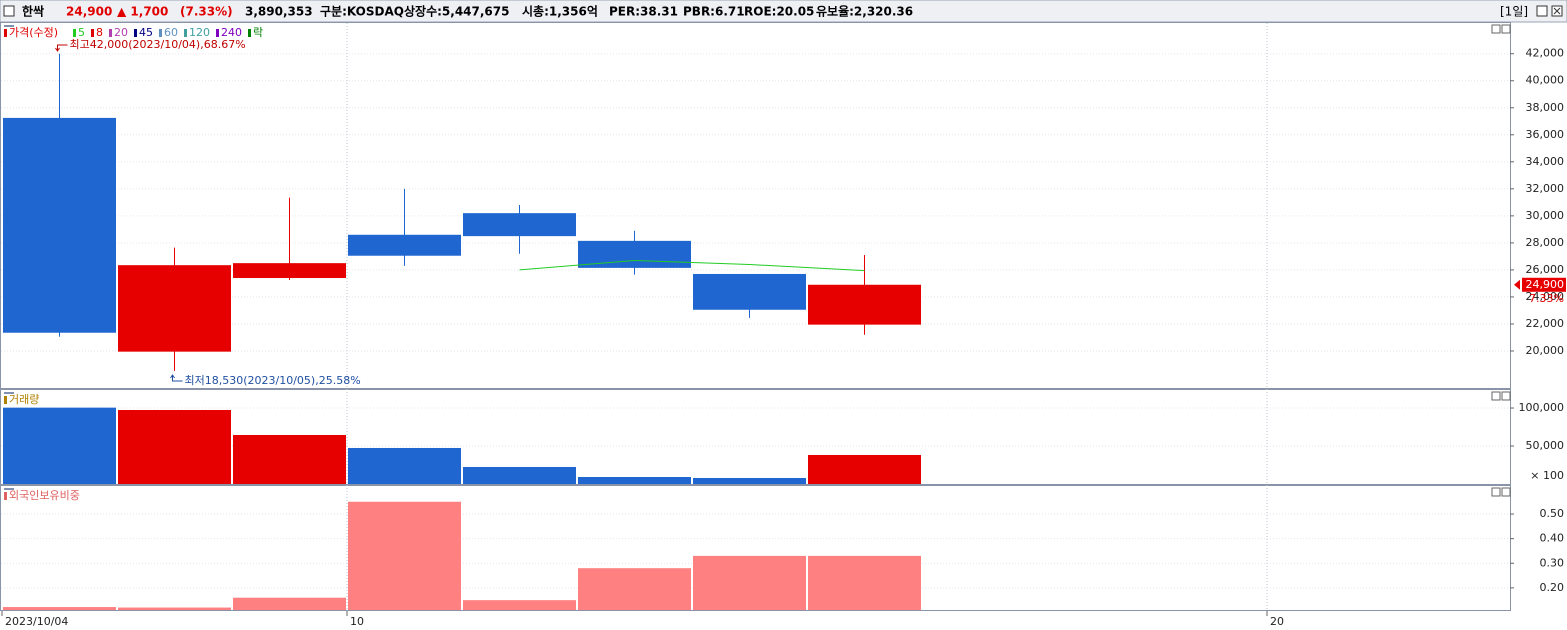 The width and height of the screenshot is (1567, 630). I want to click on legend-label: 60, so click(171, 32).